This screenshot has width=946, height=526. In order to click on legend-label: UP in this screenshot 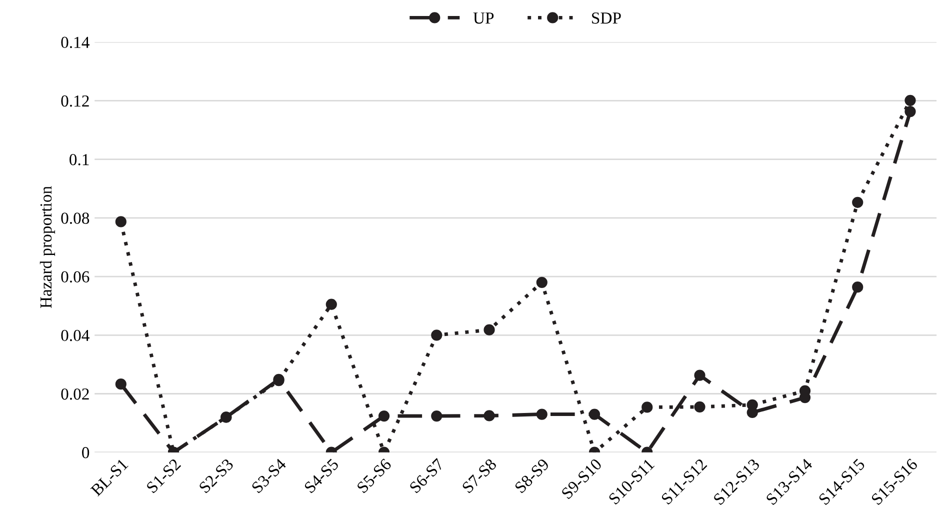, I will do `click(483, 18)`.